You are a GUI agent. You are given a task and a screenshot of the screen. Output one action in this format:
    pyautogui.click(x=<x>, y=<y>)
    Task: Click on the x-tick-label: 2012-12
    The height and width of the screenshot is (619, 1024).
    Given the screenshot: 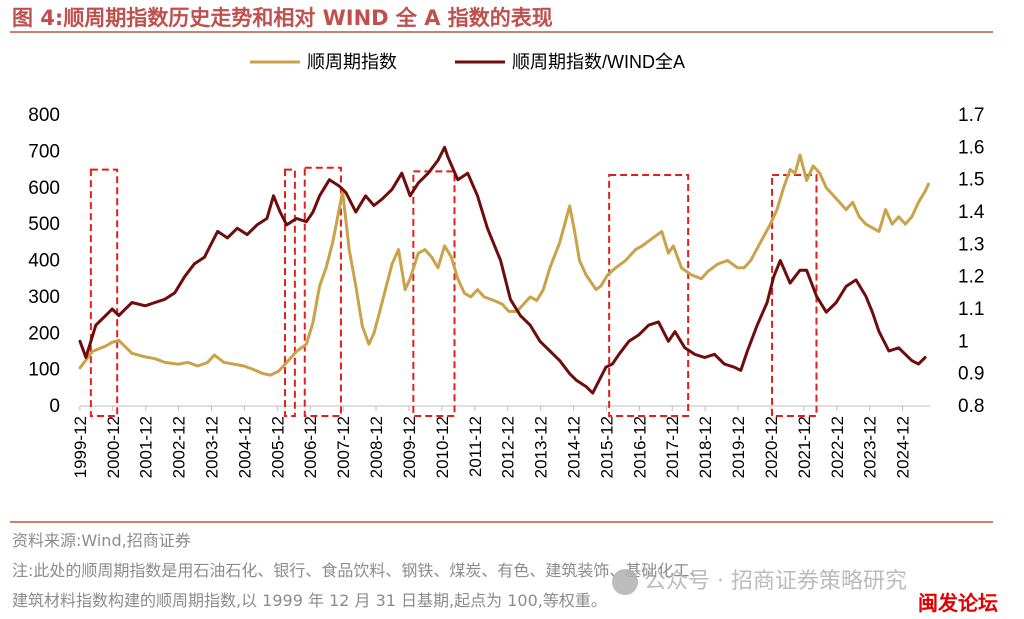 What is the action you would take?
    pyautogui.click(x=508, y=447)
    